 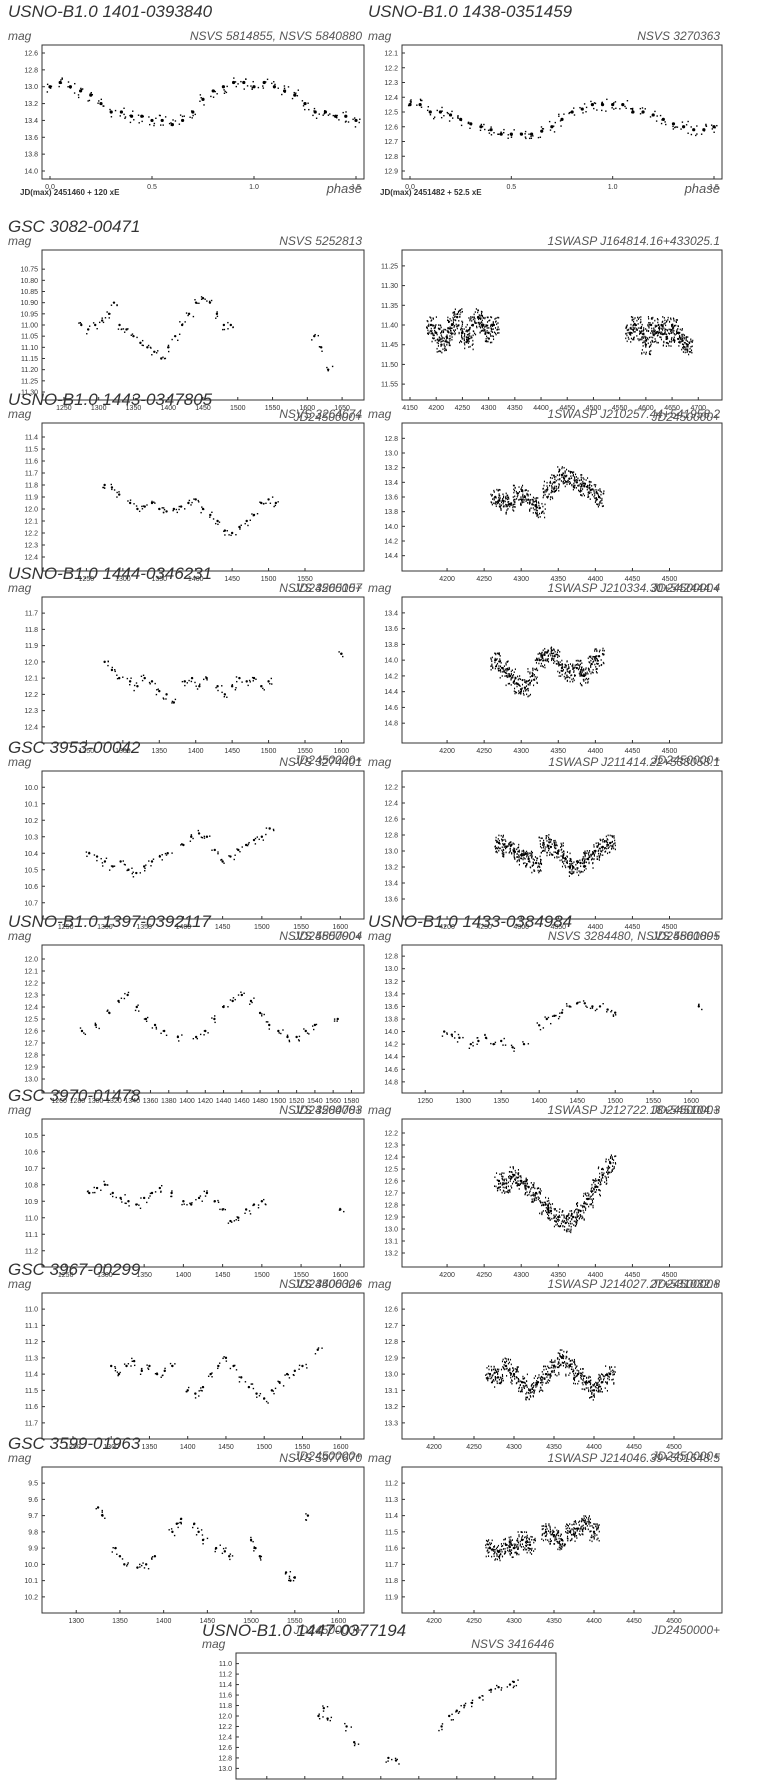 What do you see at coordinates (391, 661) in the screenshot?
I see `y-tick-label: 14.0` at bounding box center [391, 661].